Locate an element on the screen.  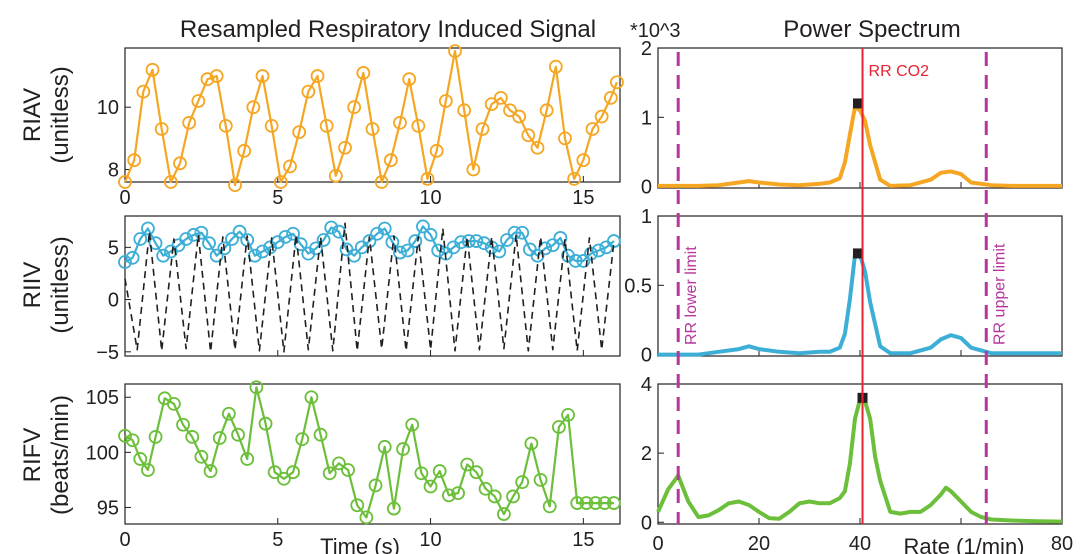
time-axis-label: Time (s) is located at coordinates (360, 544).